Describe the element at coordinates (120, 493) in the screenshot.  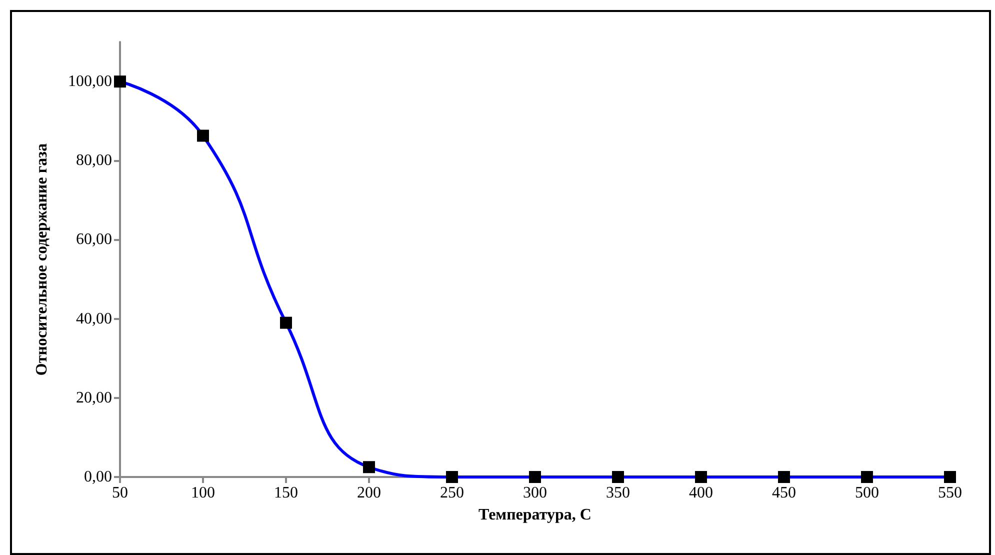
I see `x-tick-label: 50` at that location.